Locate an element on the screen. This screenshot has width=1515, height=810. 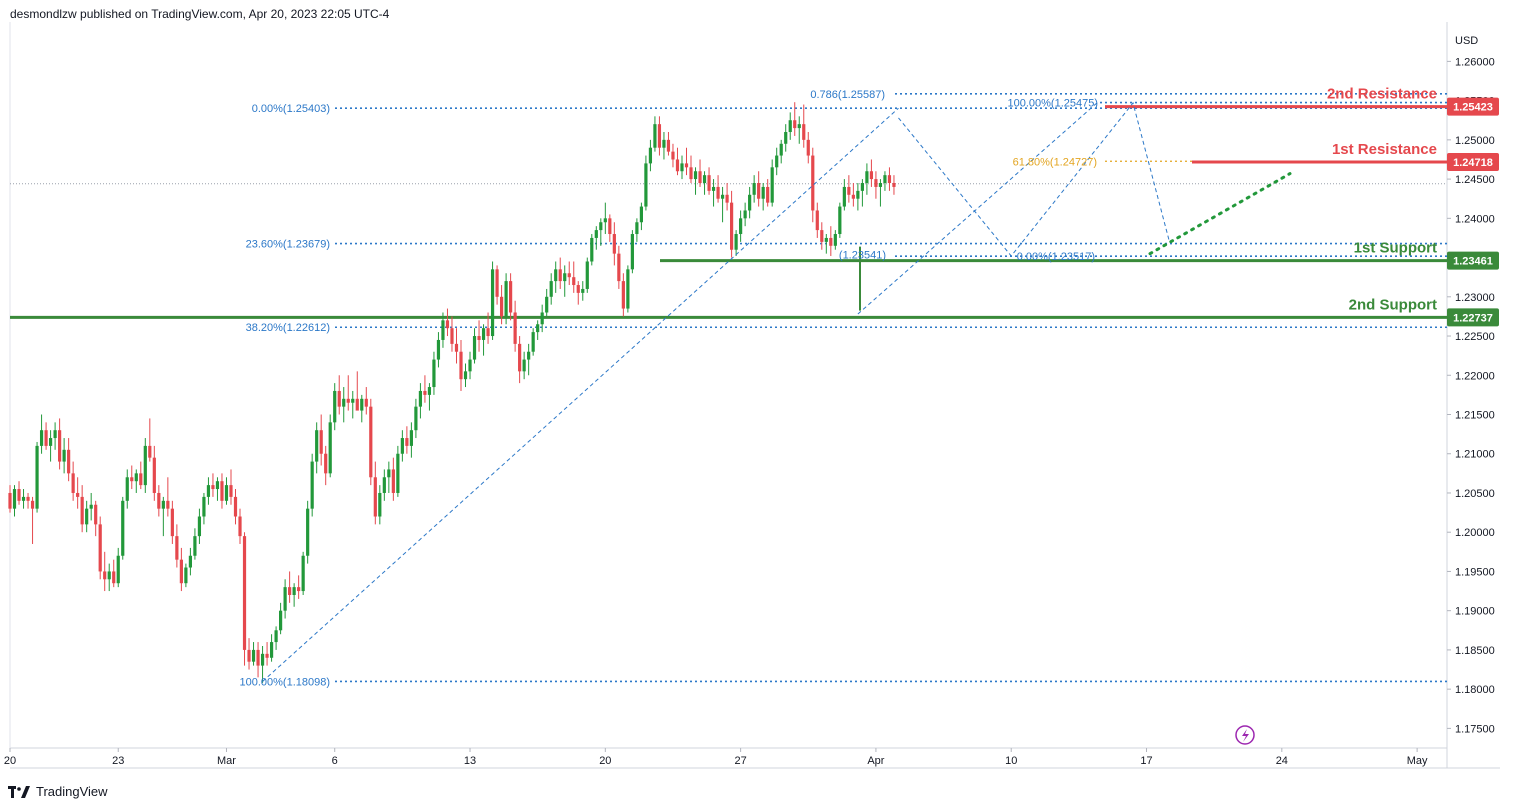
brand-label: TradingView is located at coordinates (72, 791).